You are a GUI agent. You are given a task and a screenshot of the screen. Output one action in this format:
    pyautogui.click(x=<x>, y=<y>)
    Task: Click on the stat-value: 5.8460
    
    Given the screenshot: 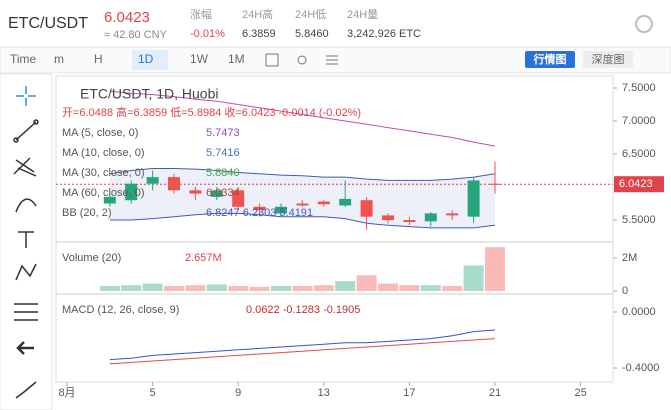 What is the action you would take?
    pyautogui.click(x=312, y=34)
    